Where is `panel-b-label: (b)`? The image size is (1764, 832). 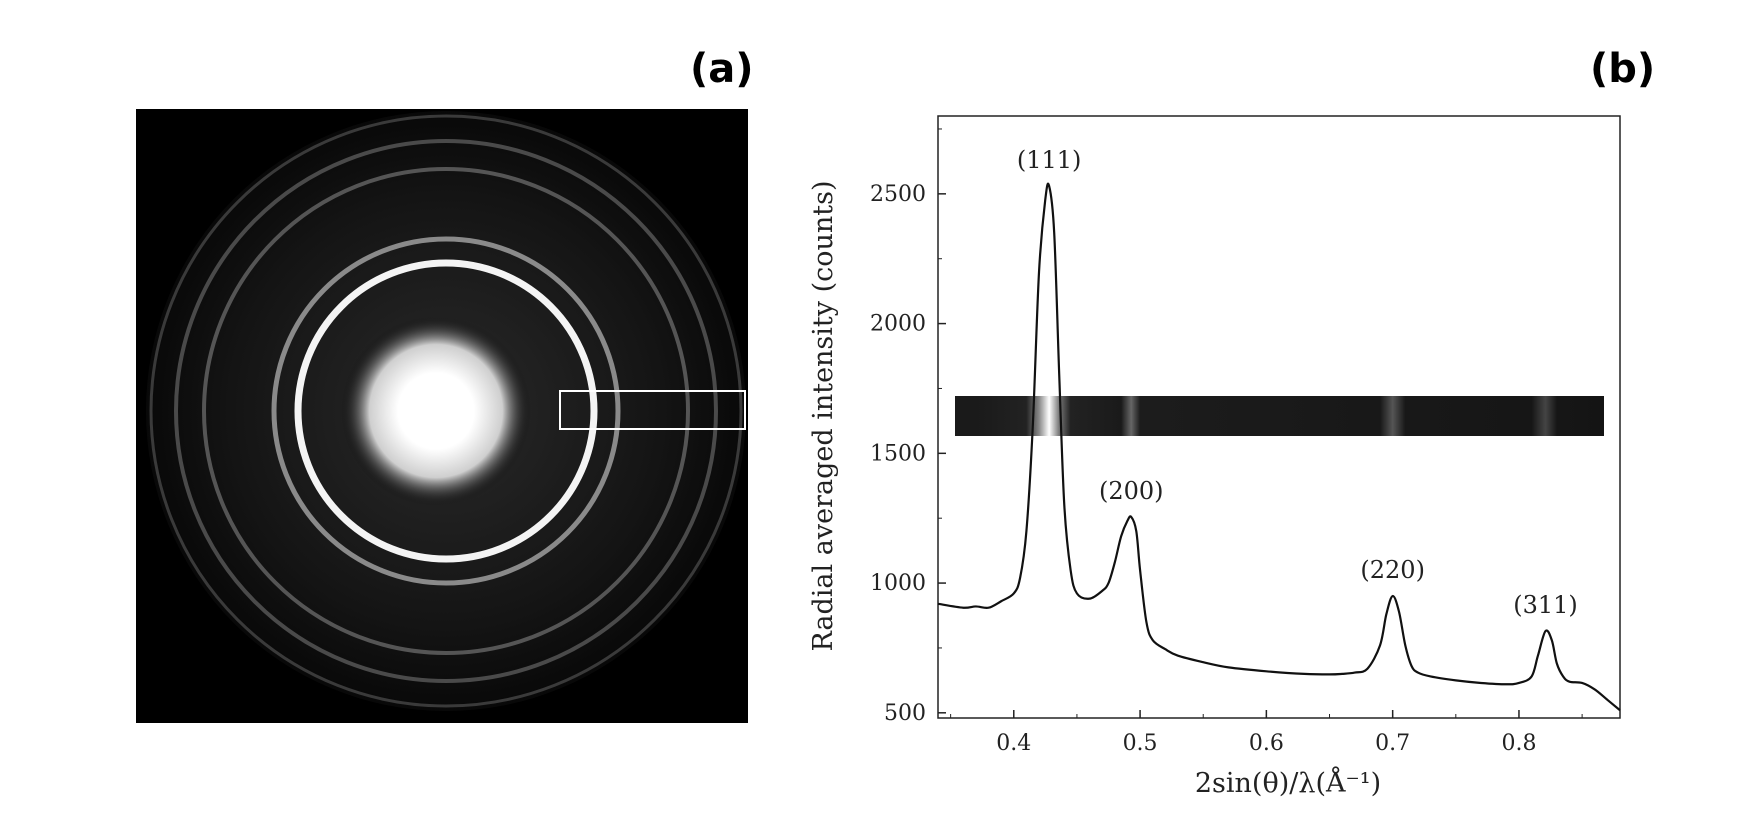
panel-b-label: (b) is located at coordinates (1623, 69).